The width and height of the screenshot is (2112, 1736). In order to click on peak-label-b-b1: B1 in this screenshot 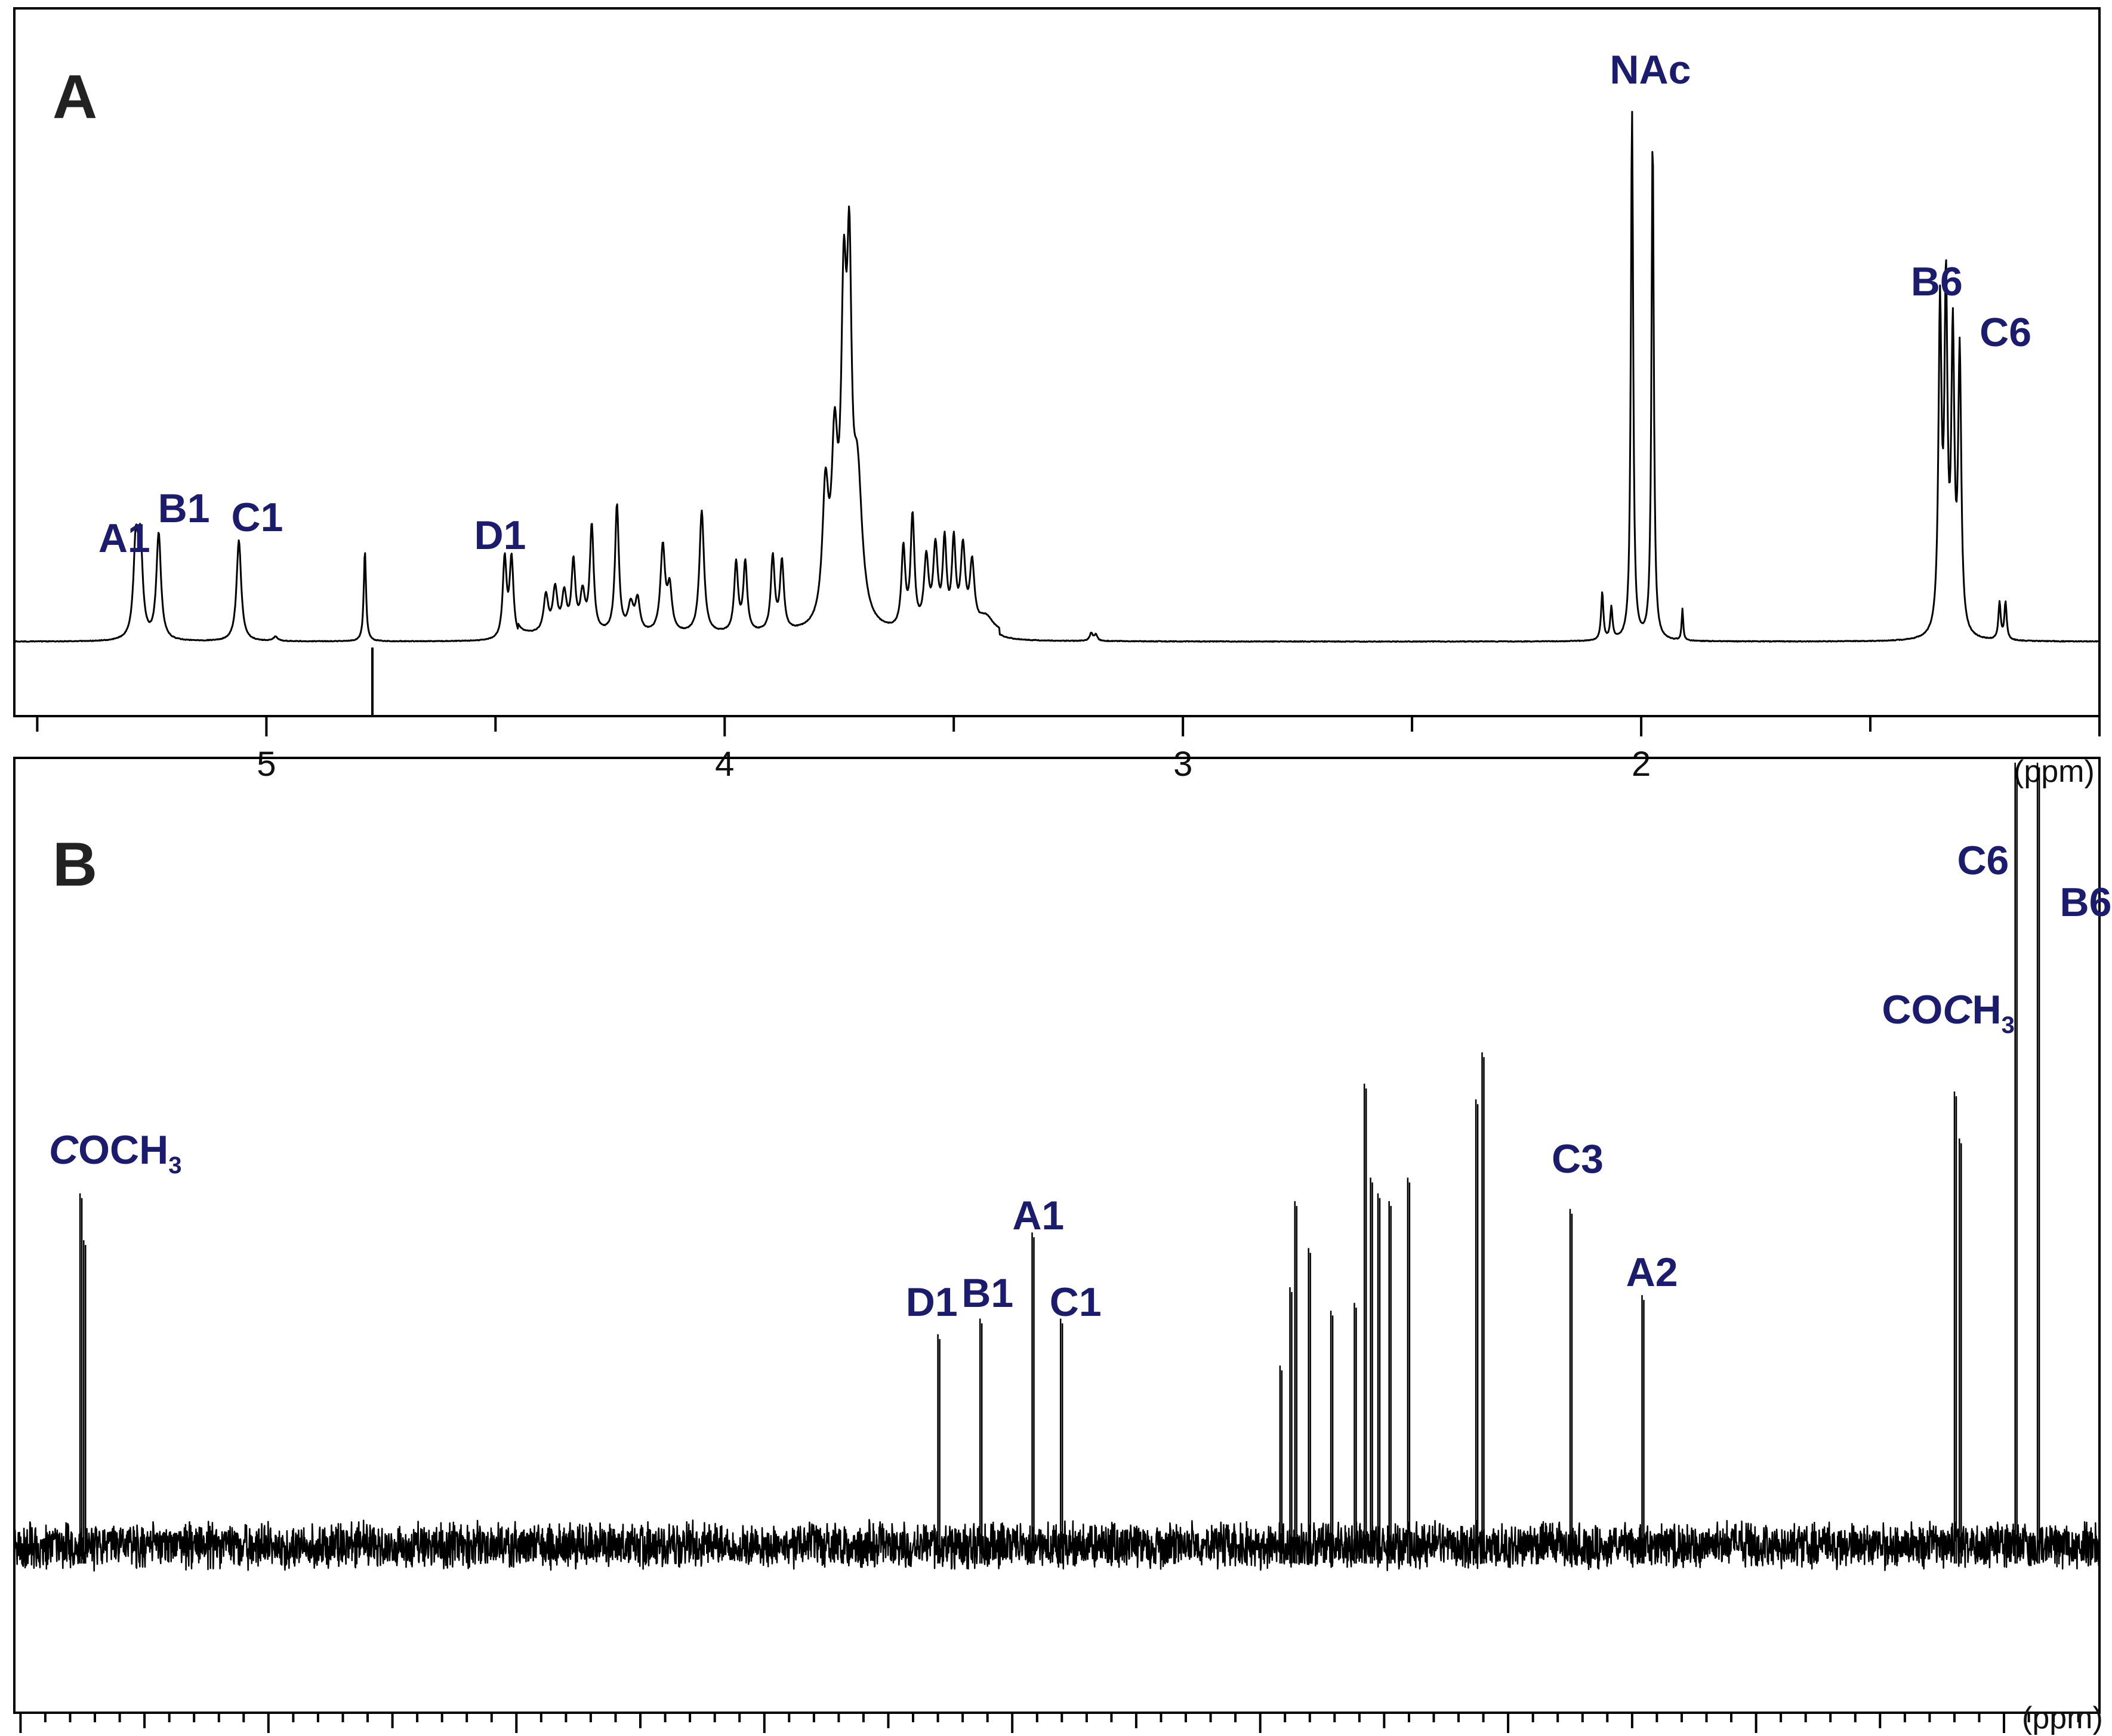, I will do `click(987, 1293)`.